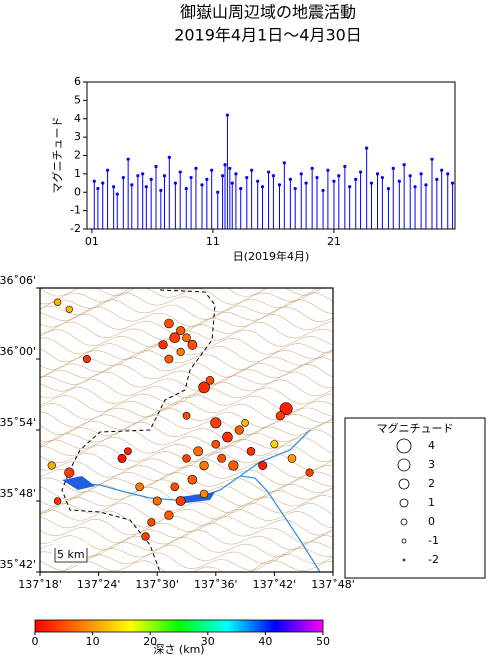  Describe the element at coordinates (213, 241) in the screenshot. I see `x-tick-label: 11` at that location.